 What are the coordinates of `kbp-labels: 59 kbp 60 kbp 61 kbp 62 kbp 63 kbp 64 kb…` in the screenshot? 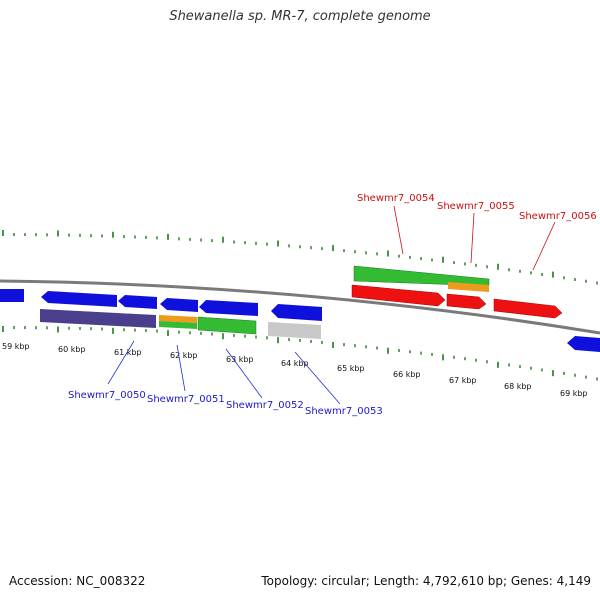 It's located at (295, 370).